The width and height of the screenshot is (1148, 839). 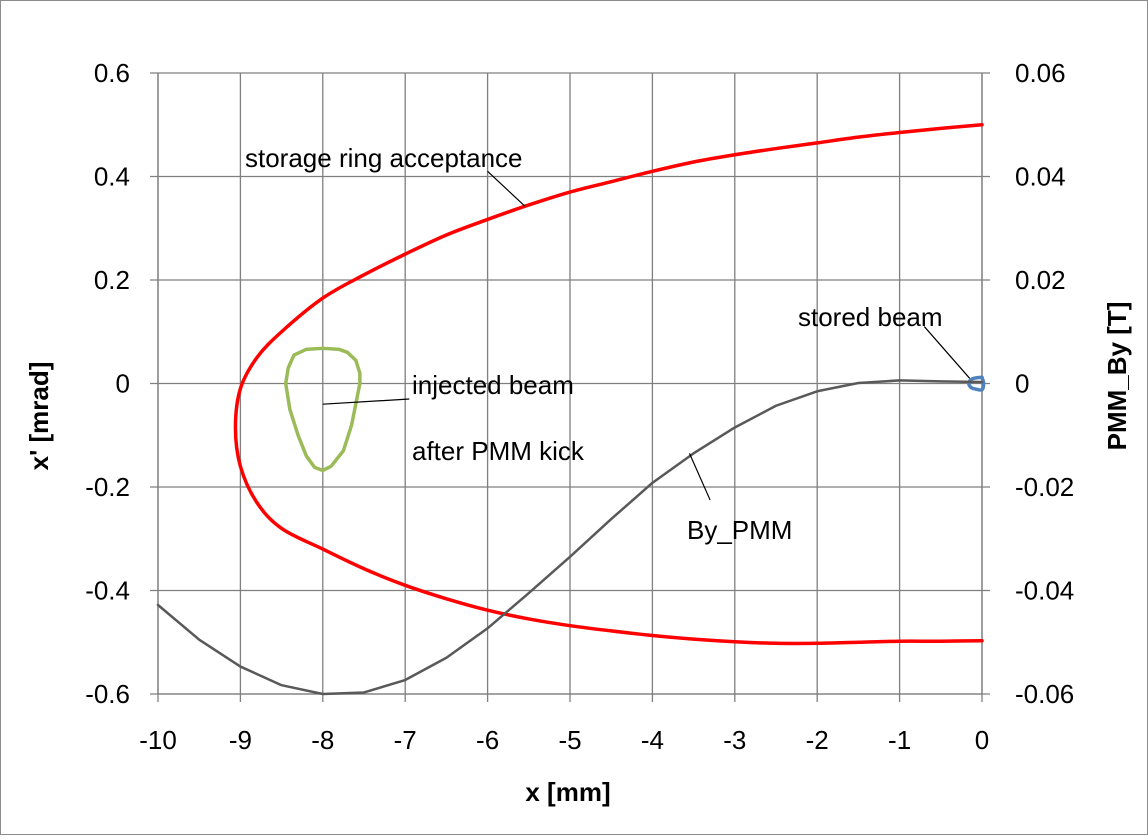 What do you see at coordinates (1040, 280) in the screenshot?
I see `y2-tick-label: 0.02` at bounding box center [1040, 280].